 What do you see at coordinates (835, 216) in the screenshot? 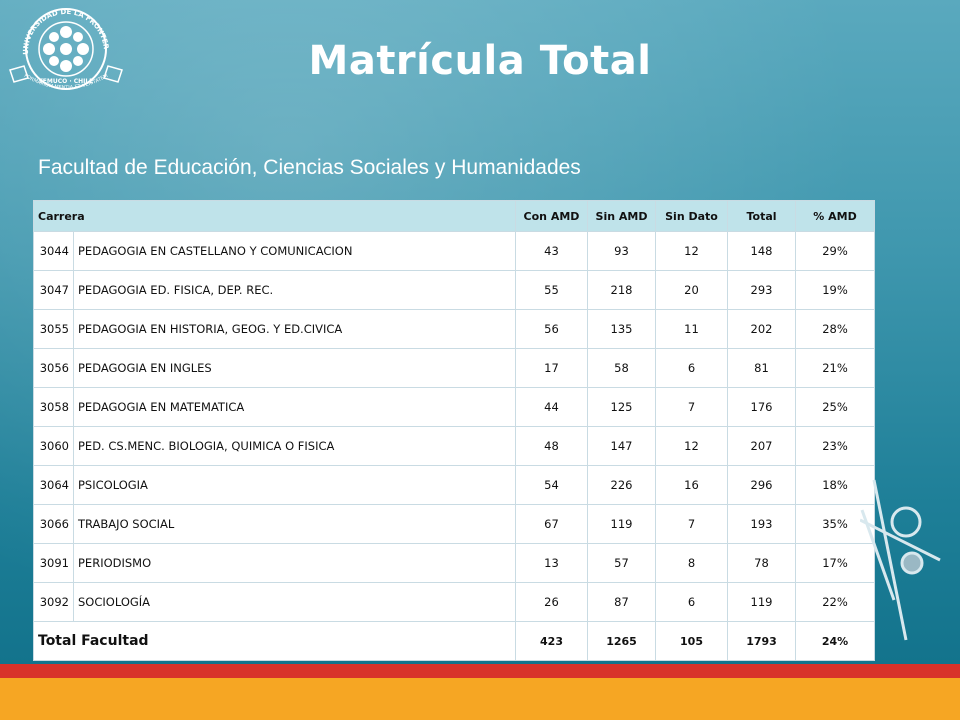
I see `column-header-pct-amd: % AMD` at bounding box center [835, 216].